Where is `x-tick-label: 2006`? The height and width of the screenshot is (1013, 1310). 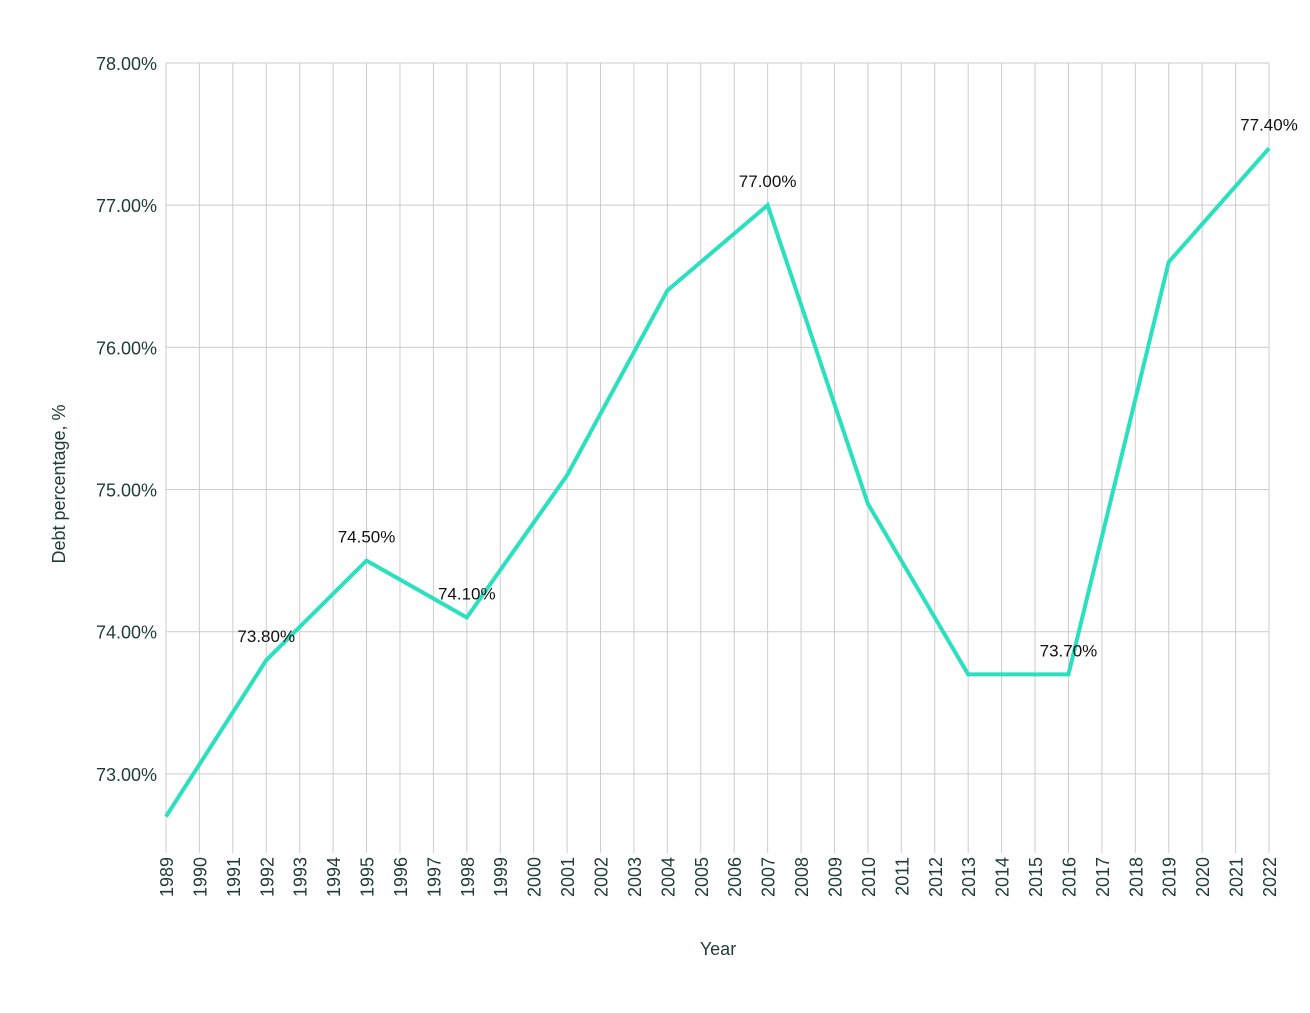 x-tick-label: 2006 is located at coordinates (735, 877).